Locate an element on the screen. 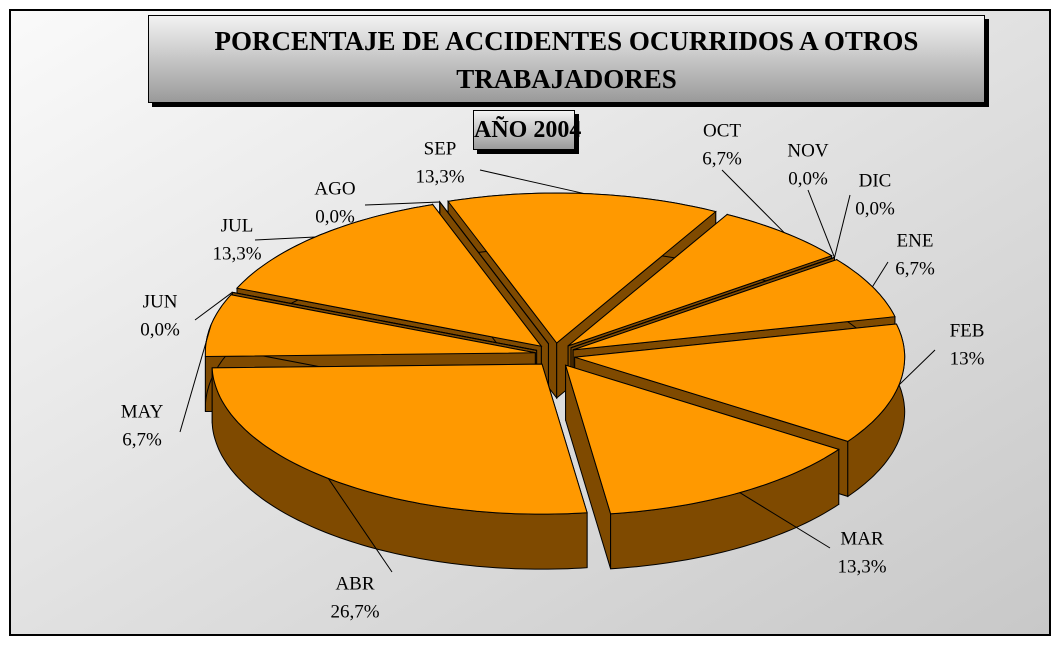 This screenshot has height=650, width=1062. category-label: NOV is located at coordinates (807, 150).